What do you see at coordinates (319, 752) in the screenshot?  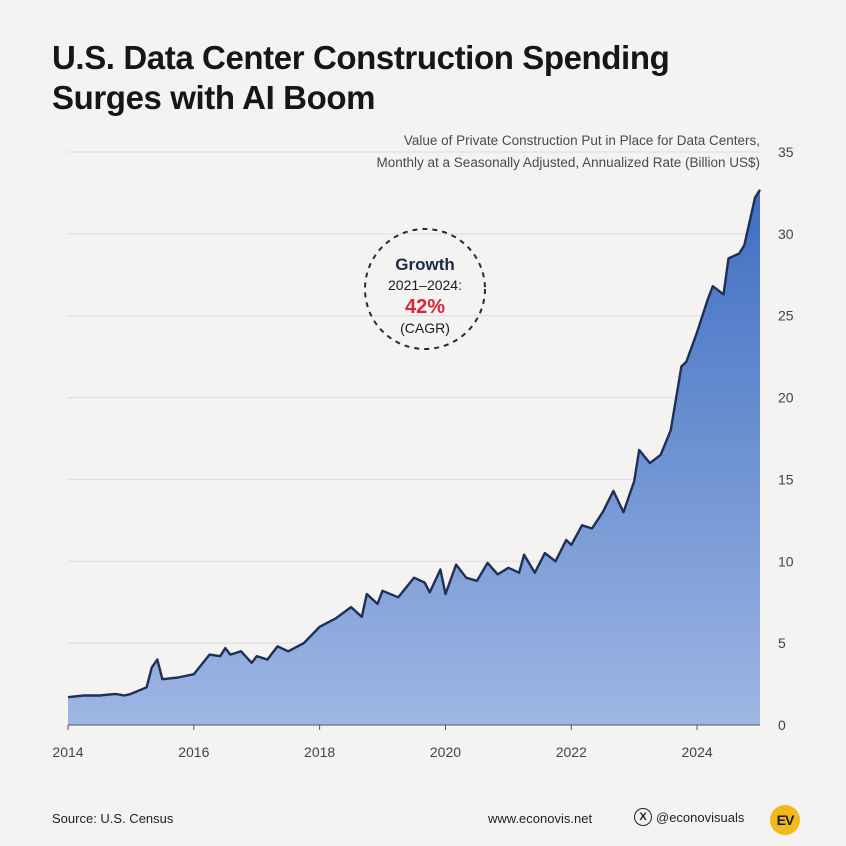 I see `x-tick-label: 2018` at bounding box center [319, 752].